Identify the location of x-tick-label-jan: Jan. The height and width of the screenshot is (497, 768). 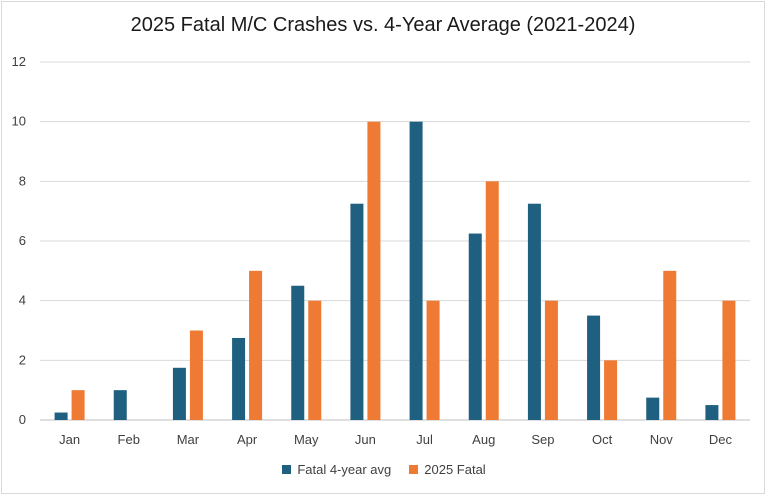
(69, 439).